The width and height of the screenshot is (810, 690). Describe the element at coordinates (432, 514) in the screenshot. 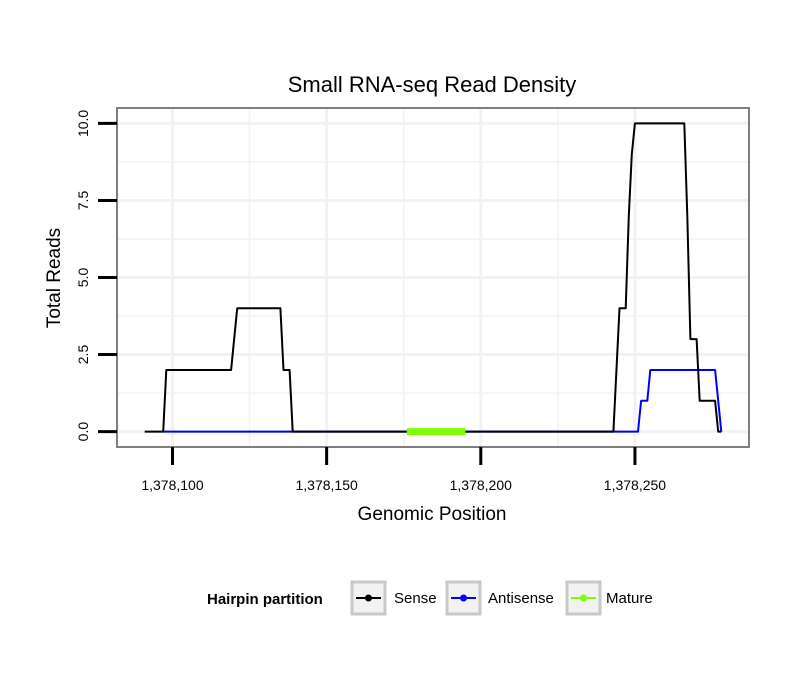

I see `x-axis-title: Genomic Position` at that location.